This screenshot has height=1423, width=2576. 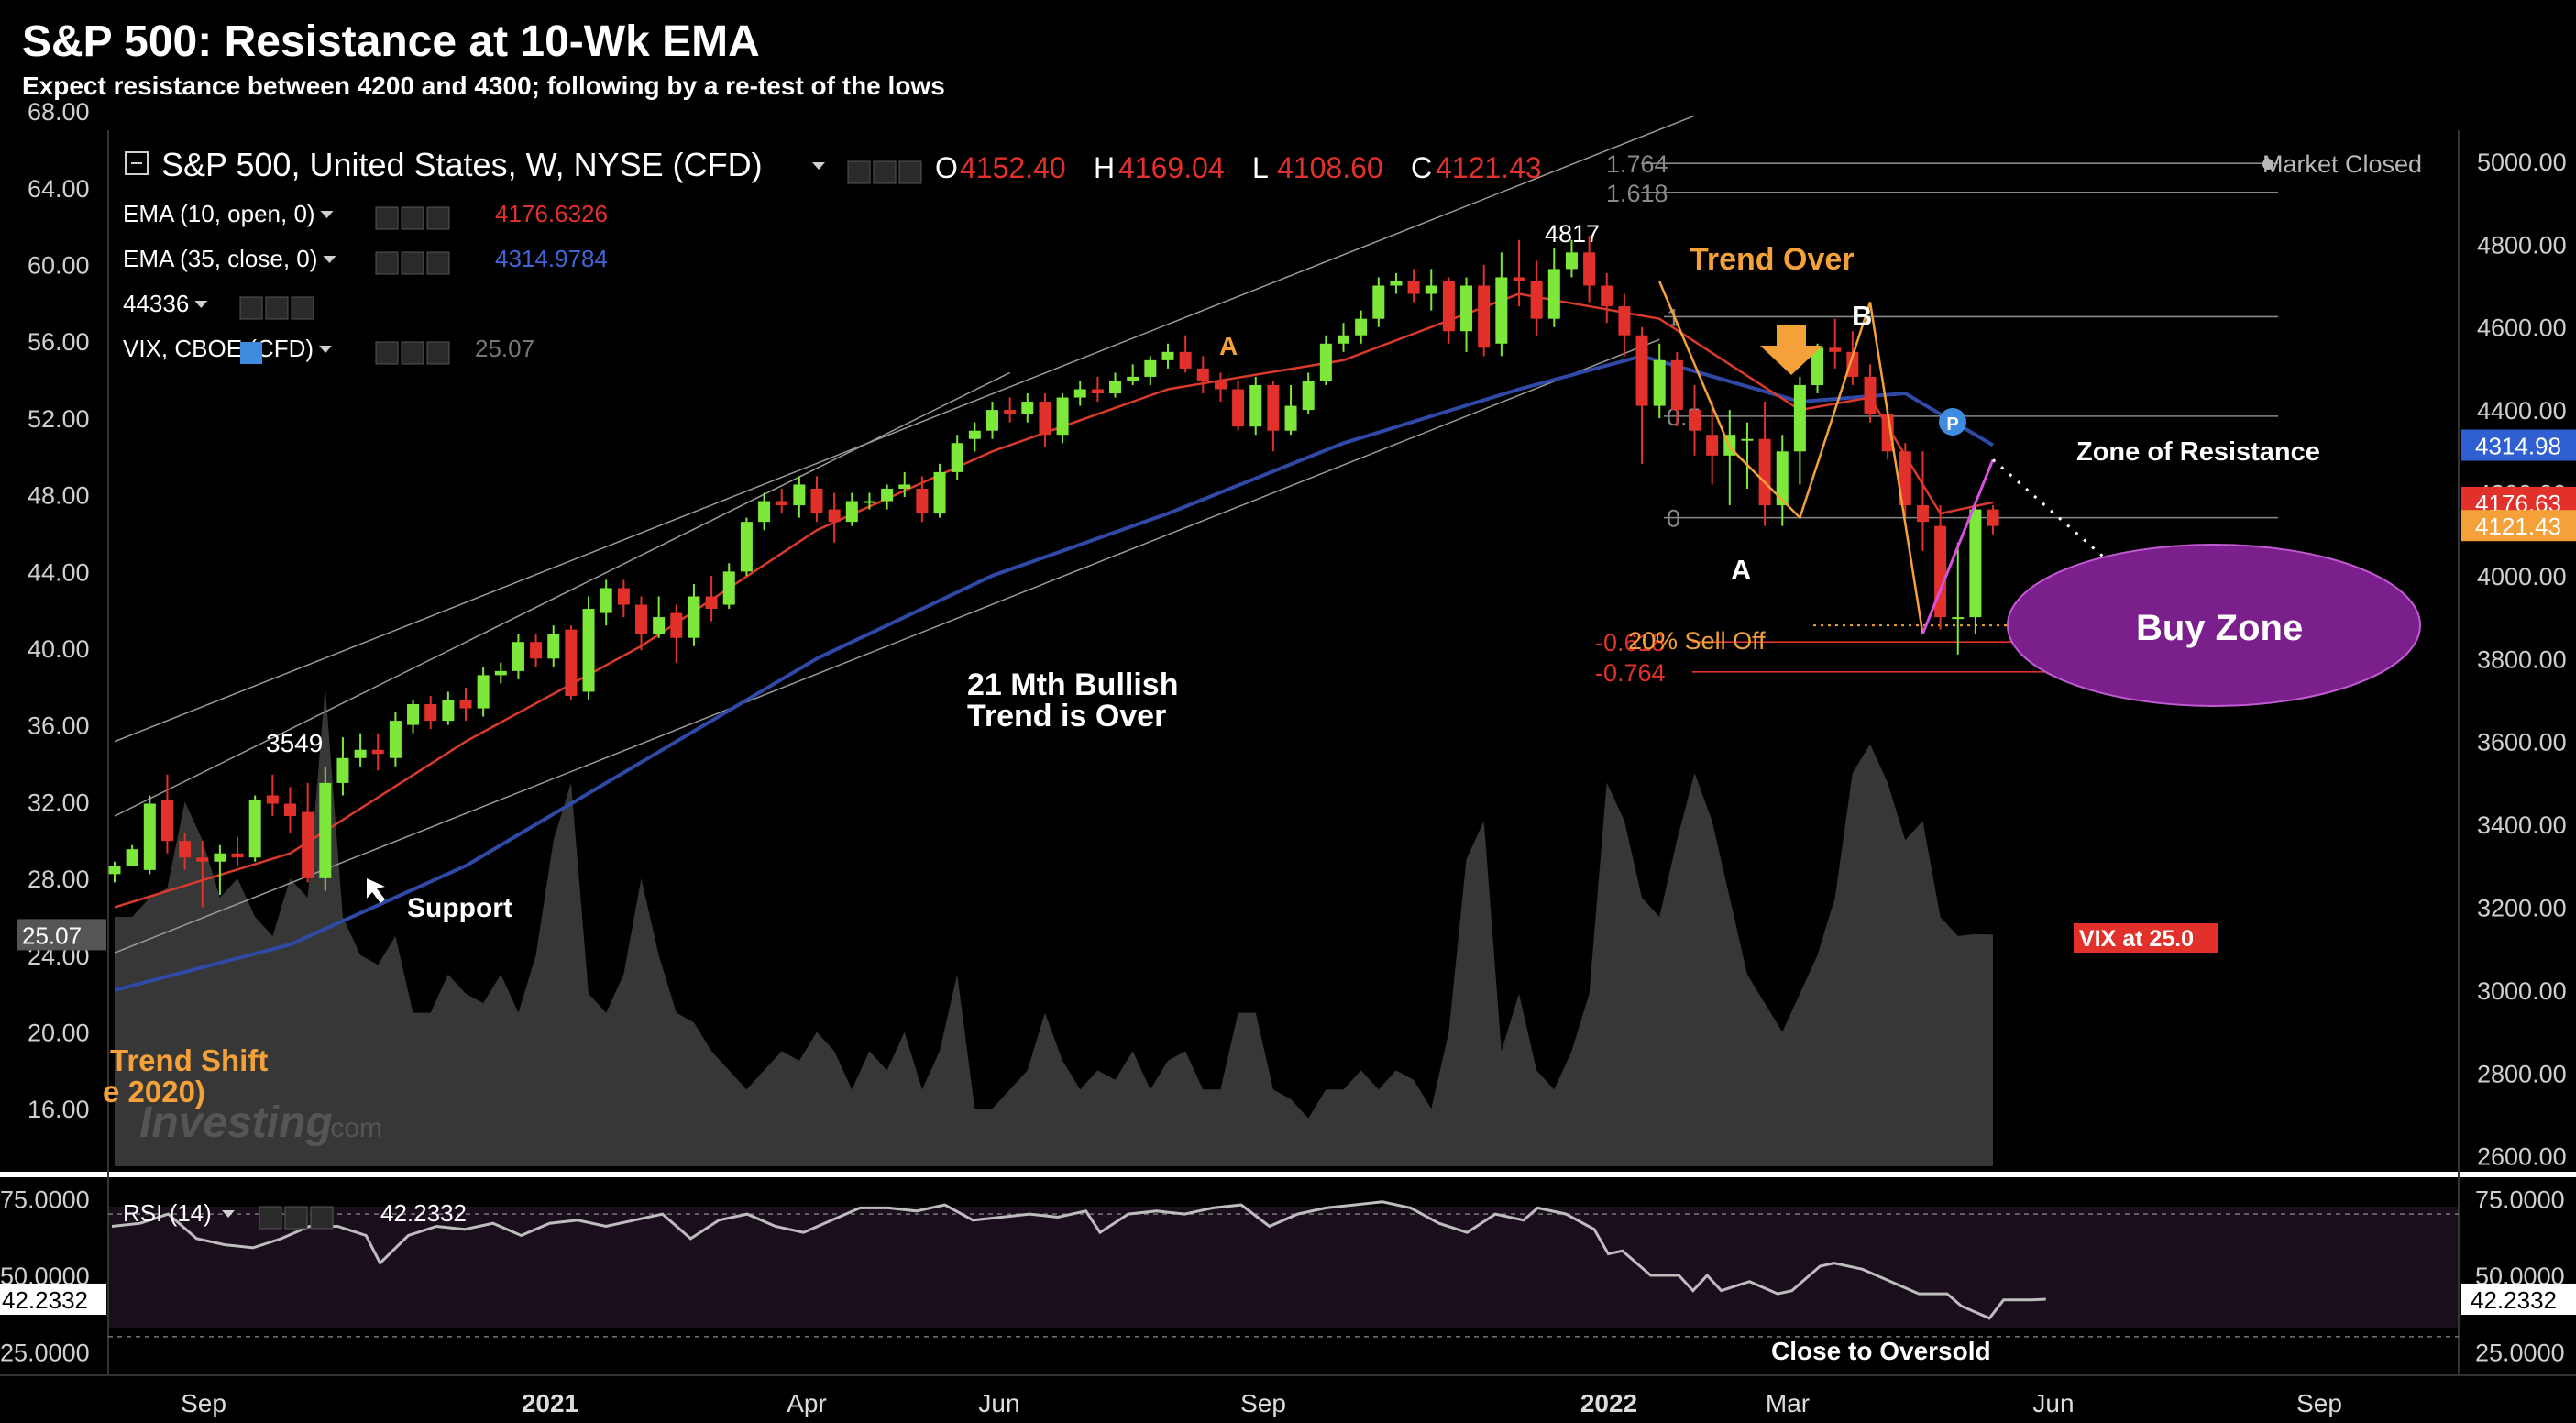 What do you see at coordinates (818, 166) in the screenshot?
I see `symbol-dropdown-icon` at bounding box center [818, 166].